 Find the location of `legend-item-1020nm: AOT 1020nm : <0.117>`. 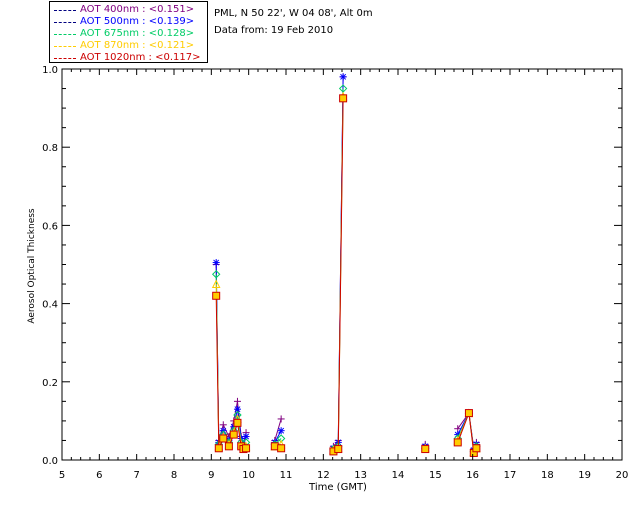

legend-item-1020nm: AOT 1020nm : <0.117> is located at coordinates (127, 58).